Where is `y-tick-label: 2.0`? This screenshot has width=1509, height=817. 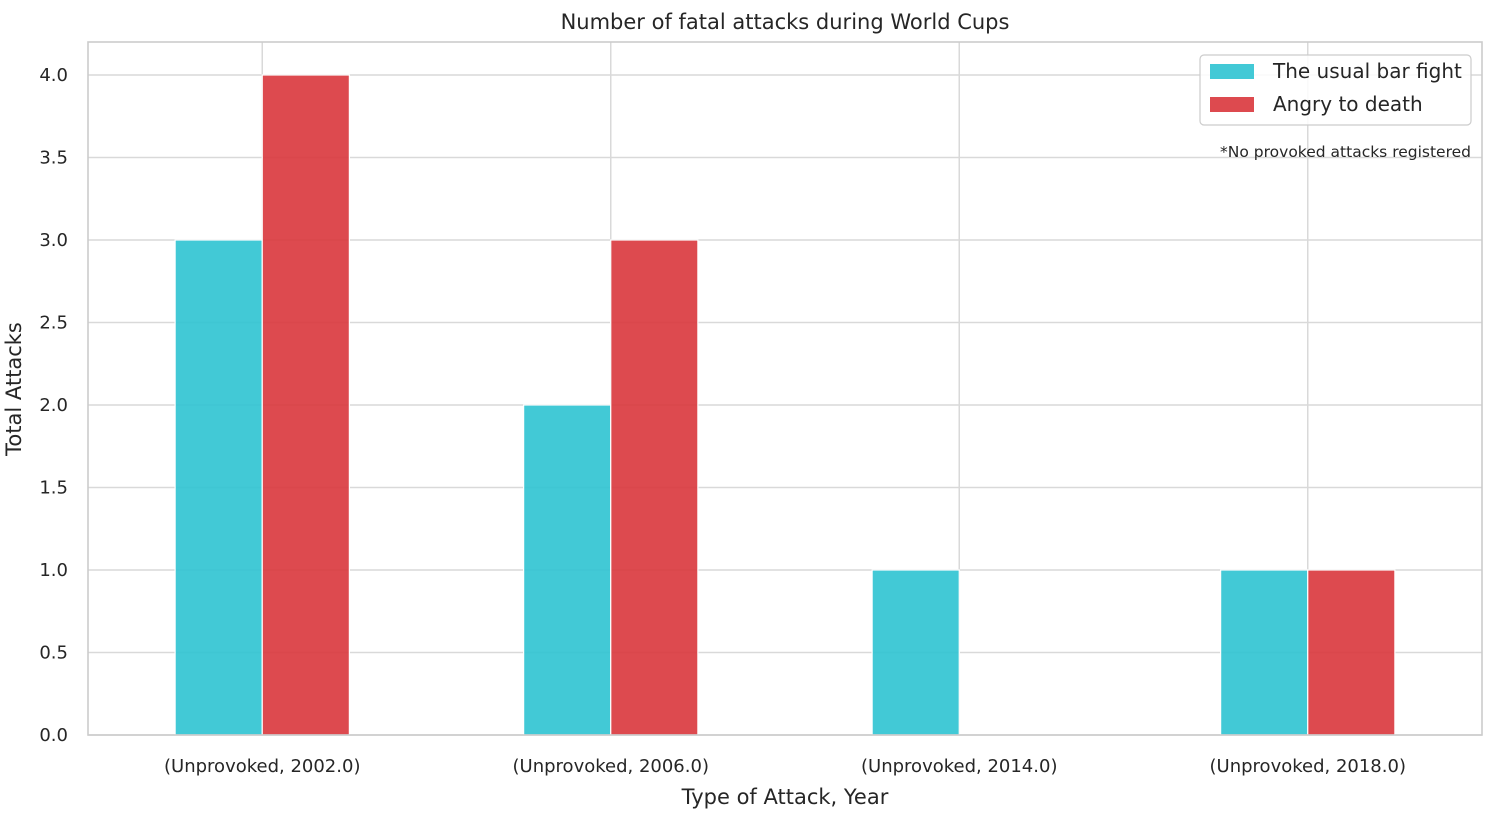 y-tick-label: 2.0 is located at coordinates (53, 405).